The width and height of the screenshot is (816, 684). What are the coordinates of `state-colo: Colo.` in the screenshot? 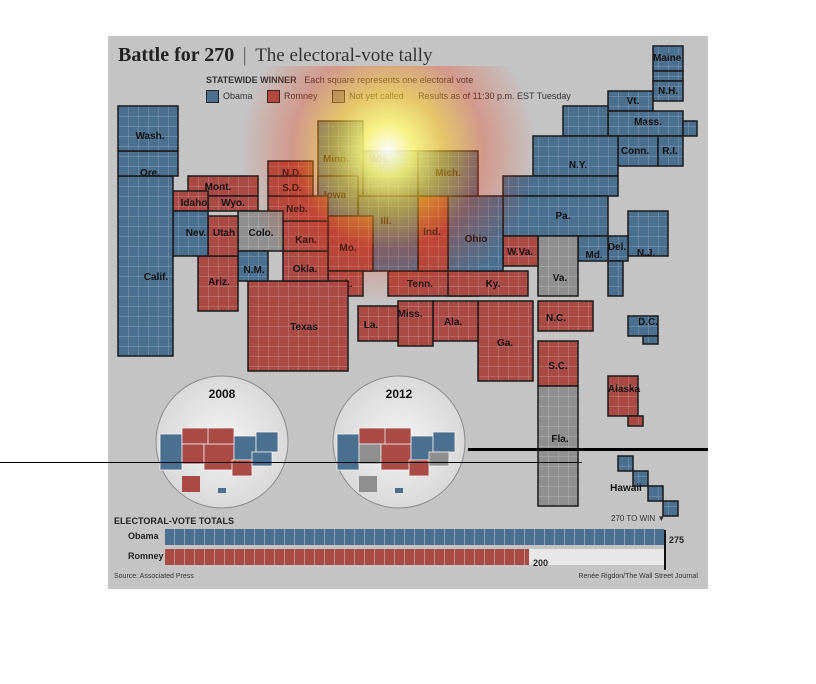 It's located at (260, 231).